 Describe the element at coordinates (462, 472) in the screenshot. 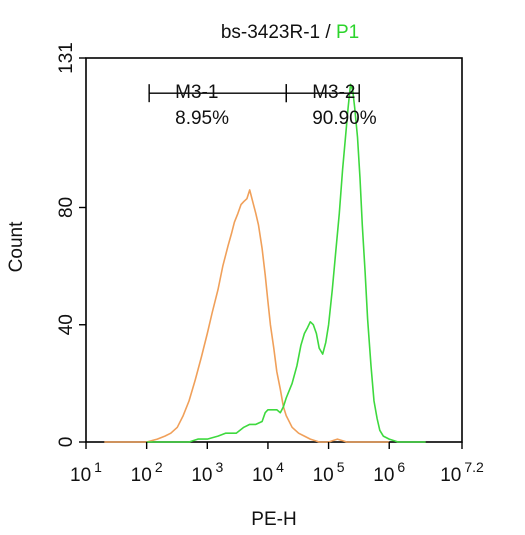

I see `x-tick-label-6: 10 7.2` at that location.